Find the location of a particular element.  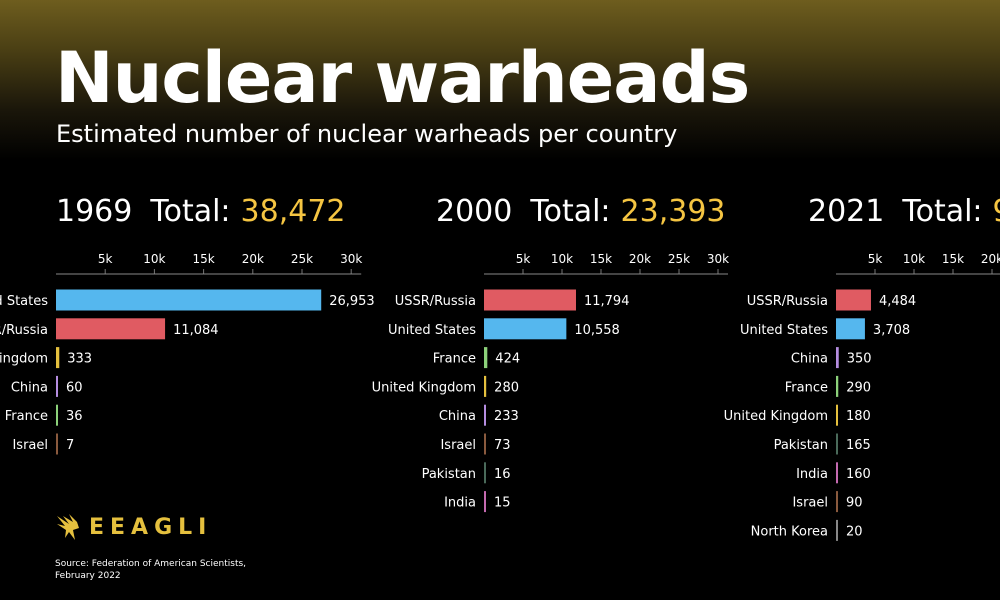

value-label: 26,953 is located at coordinates (352, 301).